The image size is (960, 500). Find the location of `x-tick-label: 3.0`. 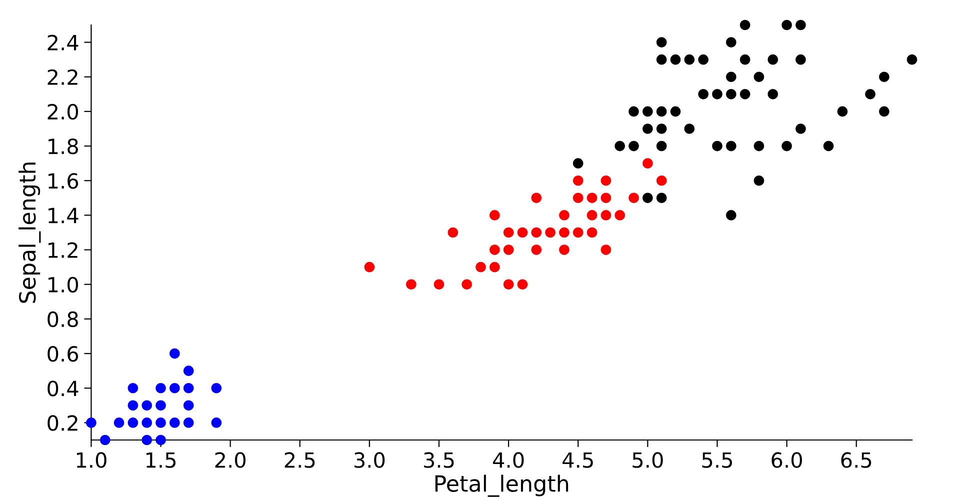

x-tick-label: 3.0 is located at coordinates (369, 460).